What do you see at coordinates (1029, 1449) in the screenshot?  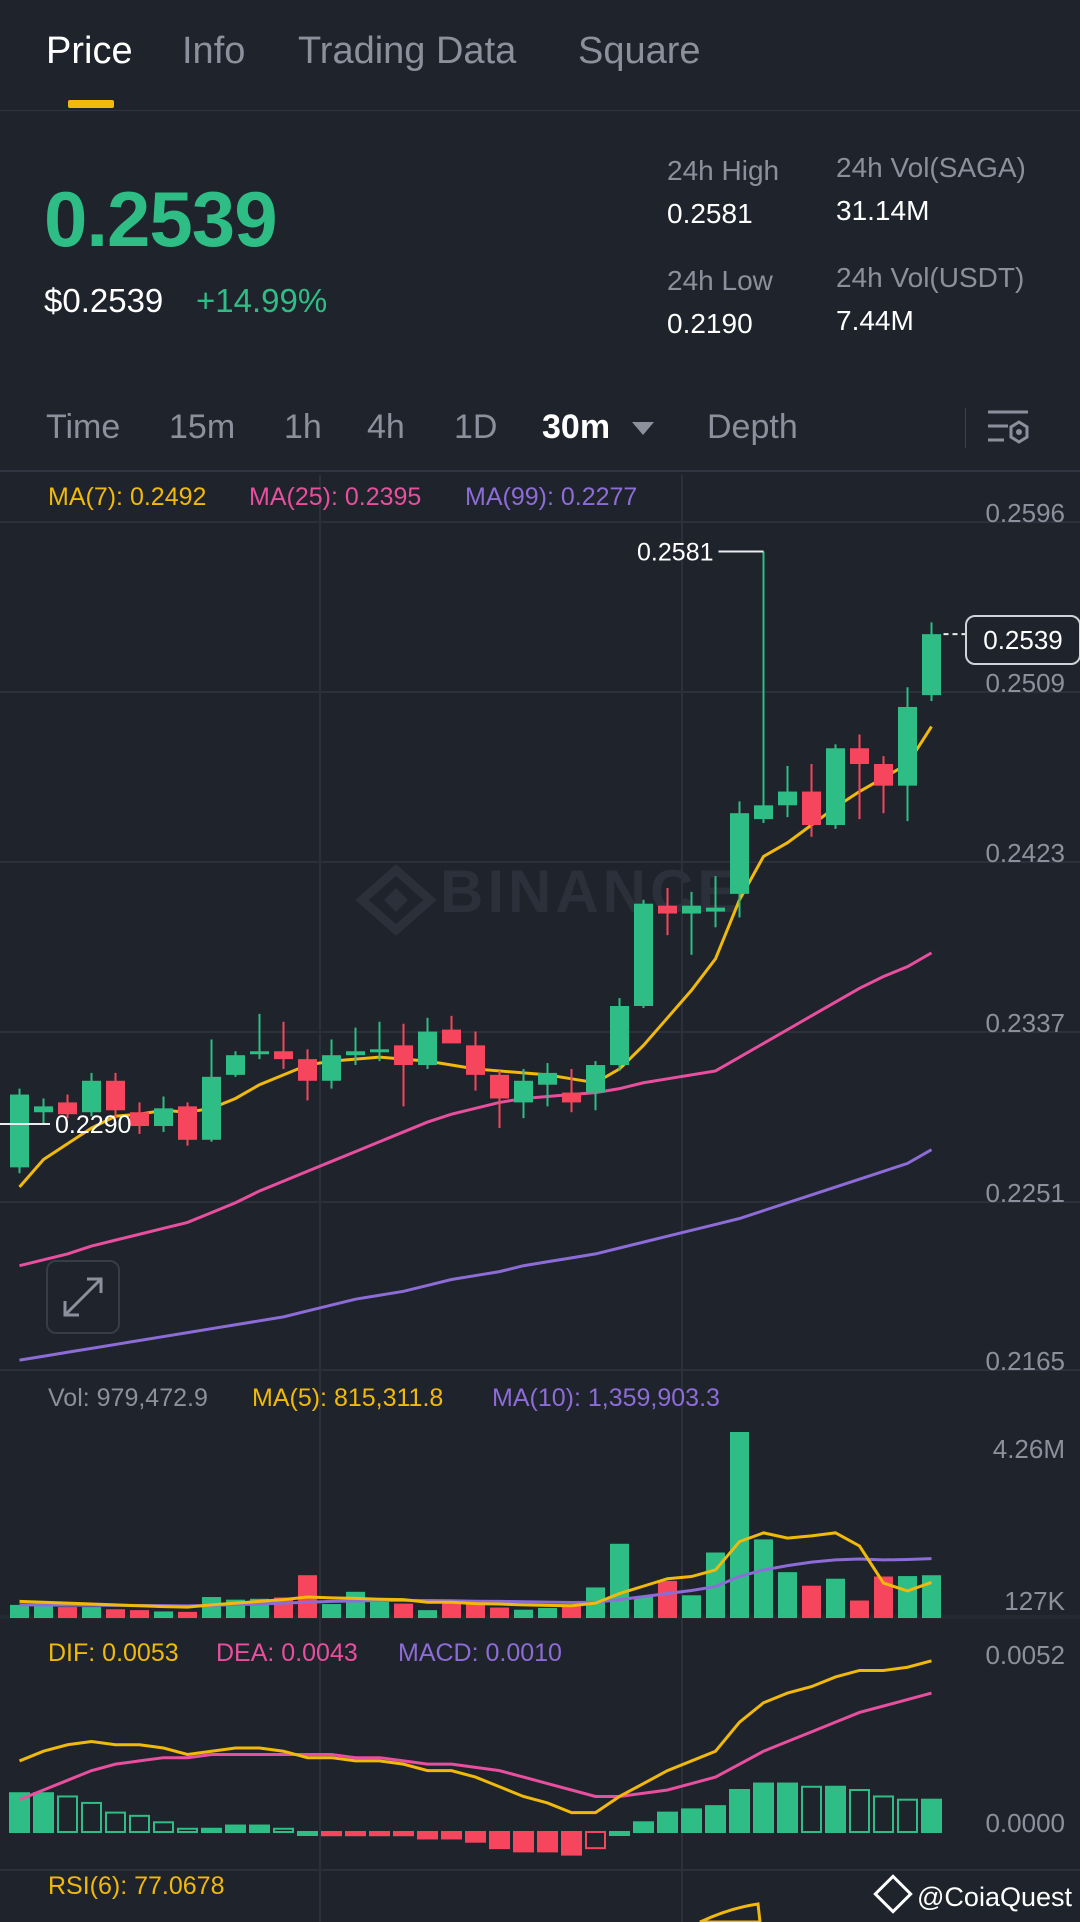 I see `volume-axis-label: 4.26M` at bounding box center [1029, 1449].